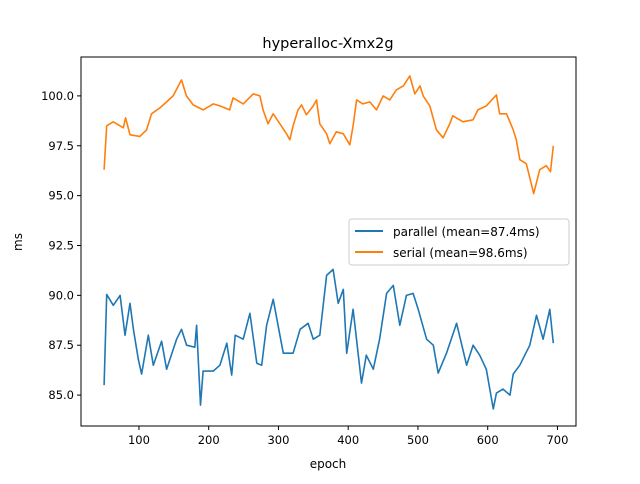  Describe the element at coordinates (328, 464) in the screenshot. I see `x-axis-label: epoch` at that location.